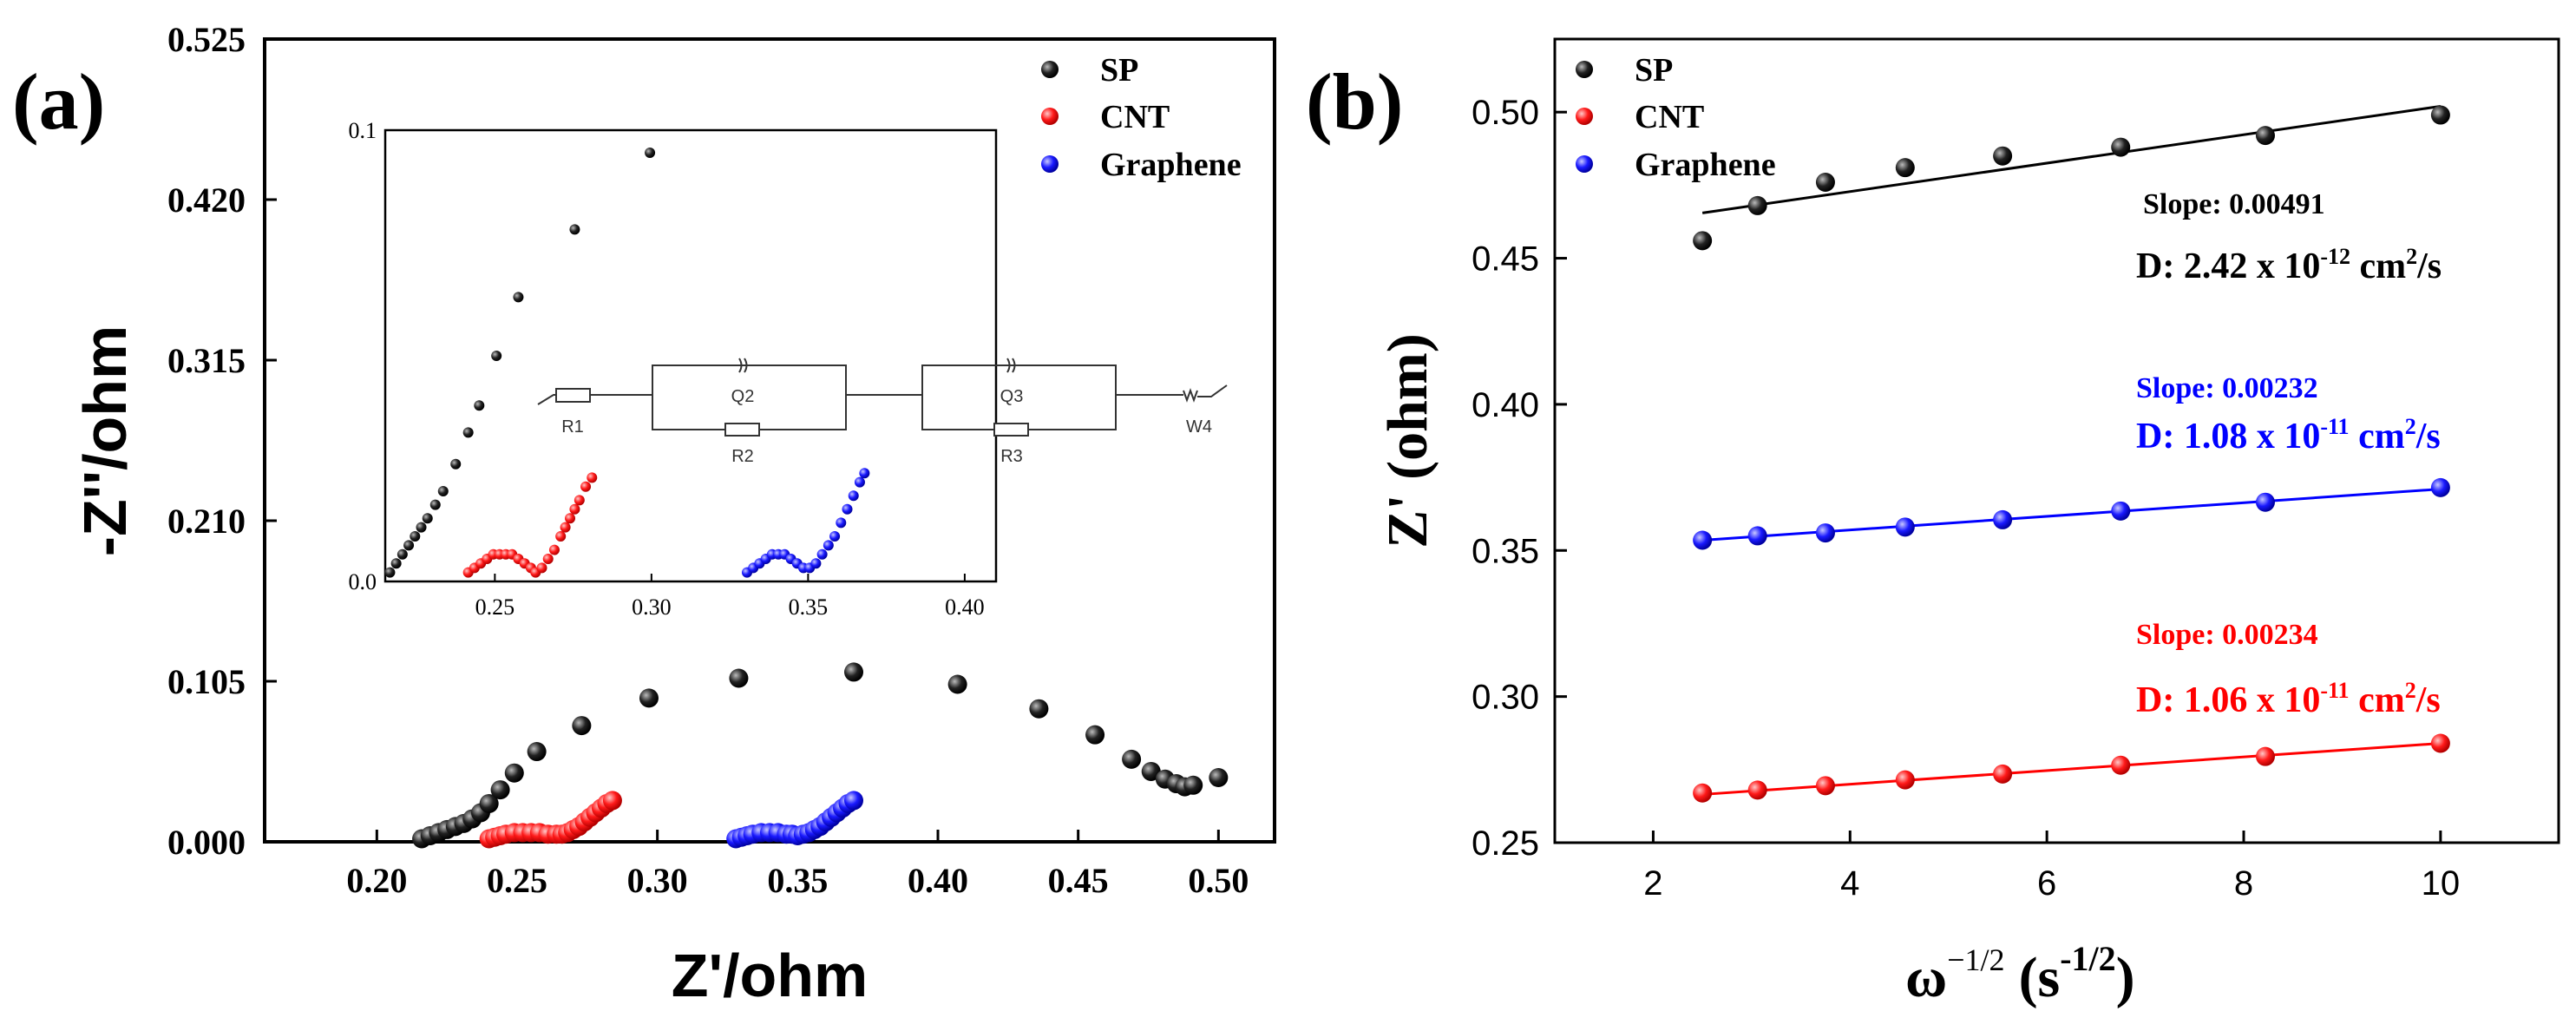 This screenshot has height=1031, width=2576. What do you see at coordinates (376, 881) in the screenshot?
I see `x-tick-label: 0.20` at bounding box center [376, 881].